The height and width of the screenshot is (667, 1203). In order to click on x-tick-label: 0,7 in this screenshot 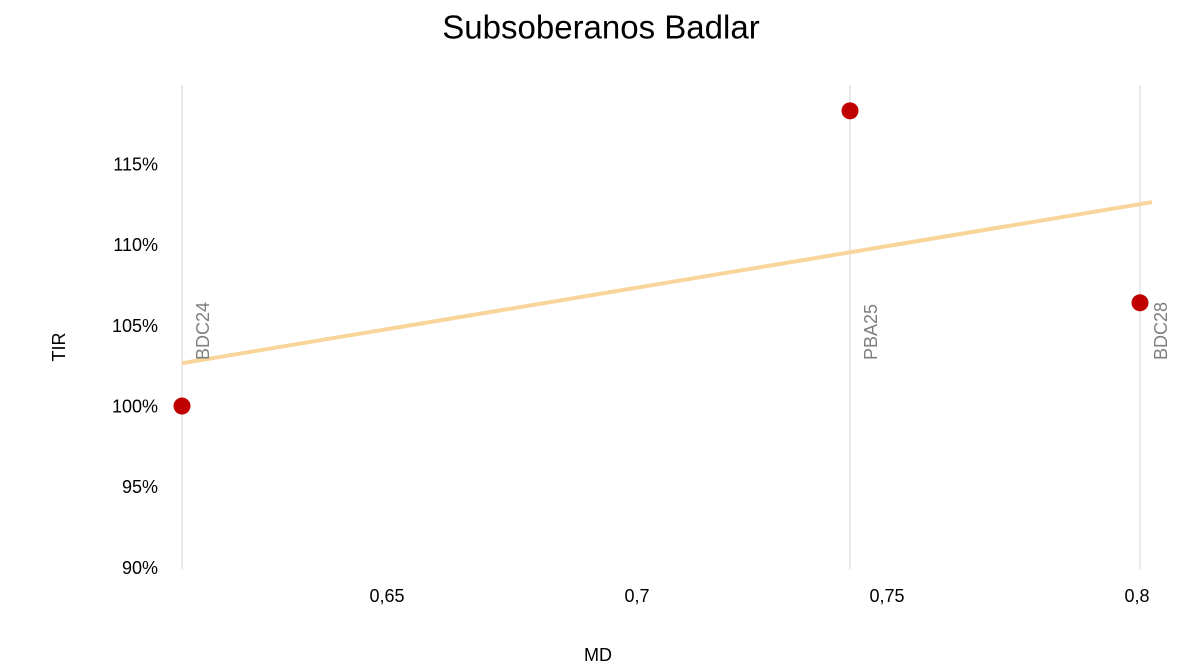, I will do `click(636, 596)`.